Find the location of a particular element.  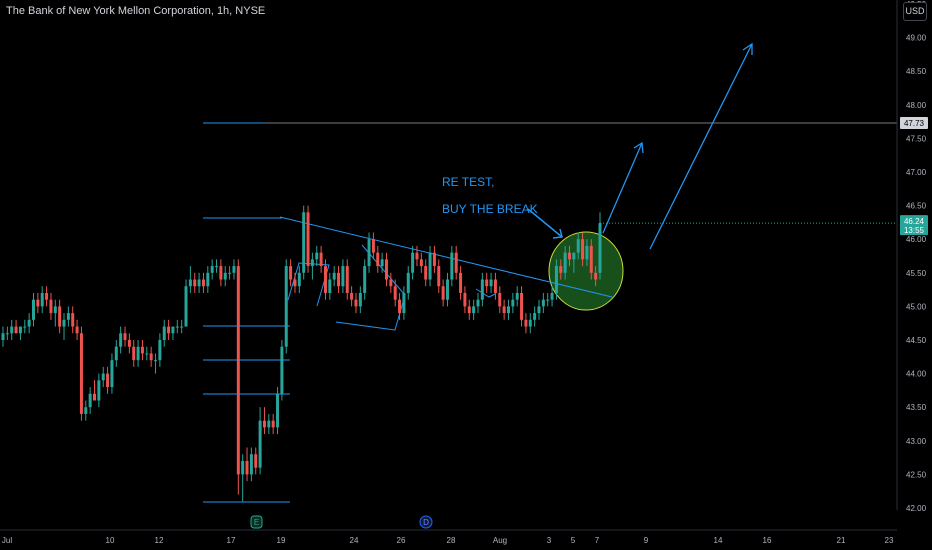

time-tick: 9 is located at coordinates (646, 540).